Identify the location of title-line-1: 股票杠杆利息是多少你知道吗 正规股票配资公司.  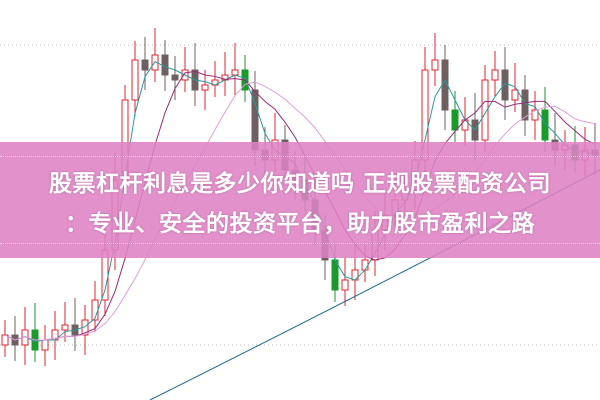
(299, 184).